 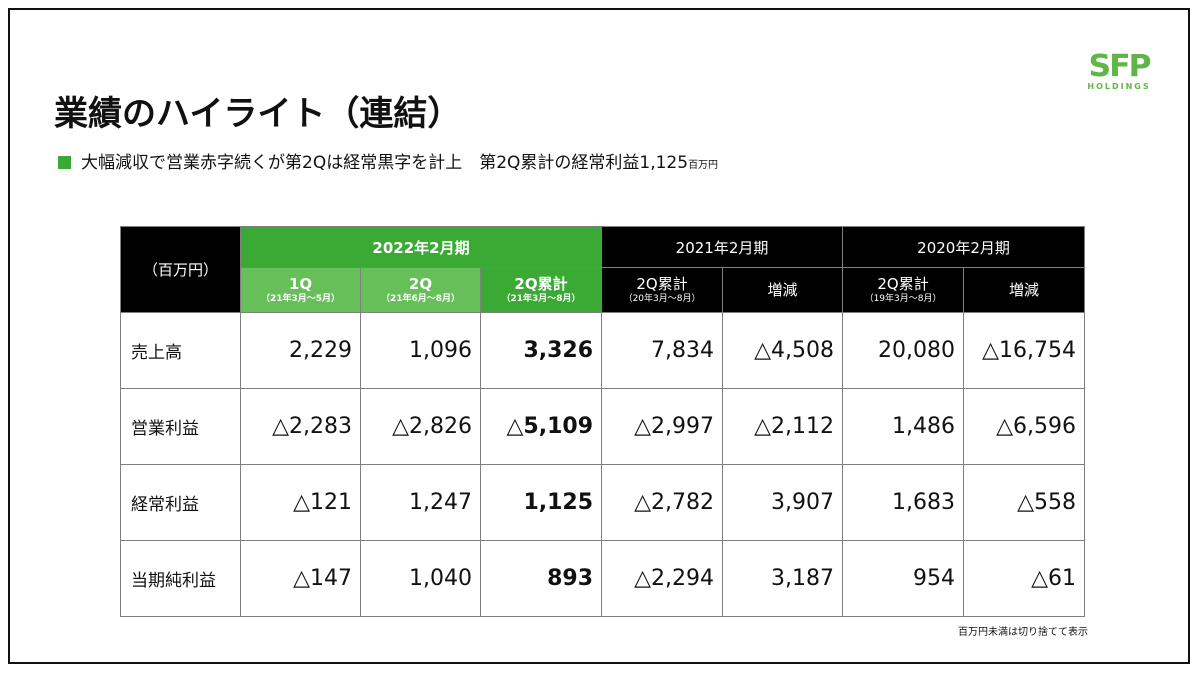 What do you see at coordinates (1024, 502) in the screenshot?
I see `table-cell: △558` at bounding box center [1024, 502].